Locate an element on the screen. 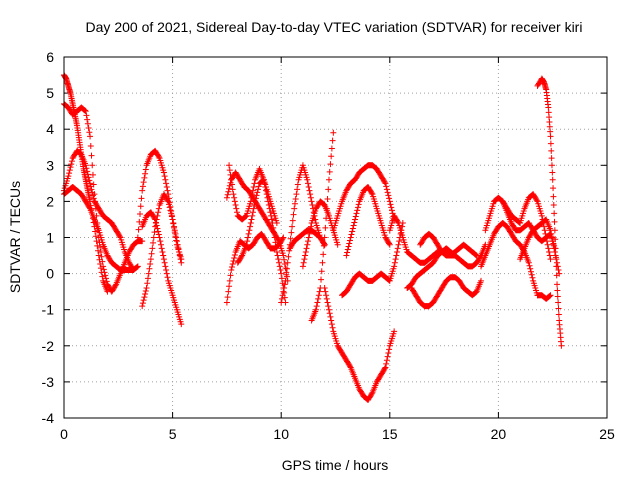 The height and width of the screenshot is (480, 640). x-tick-label: 10 is located at coordinates (281, 434).